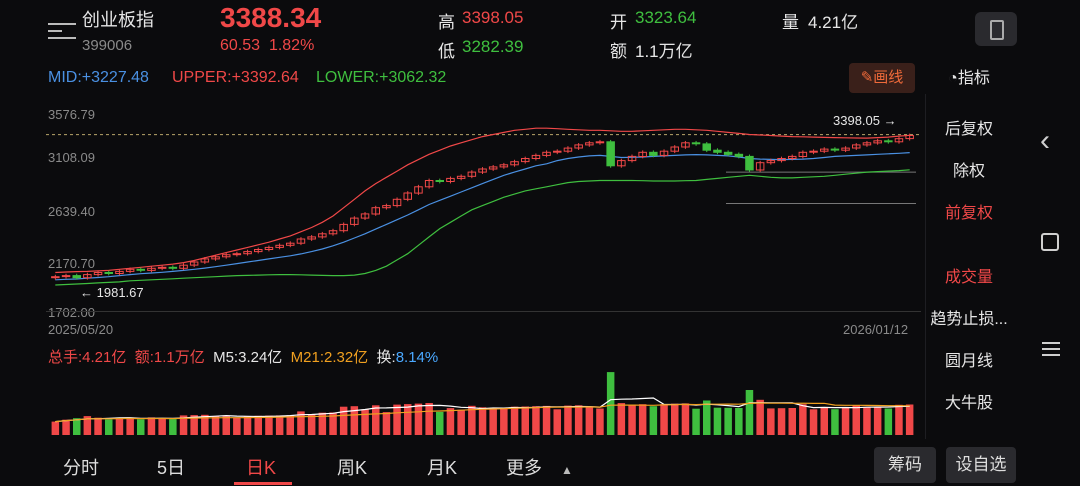  What do you see at coordinates (71, 312) in the screenshot?
I see `y-tick-label: 1702.00` at bounding box center [71, 312].